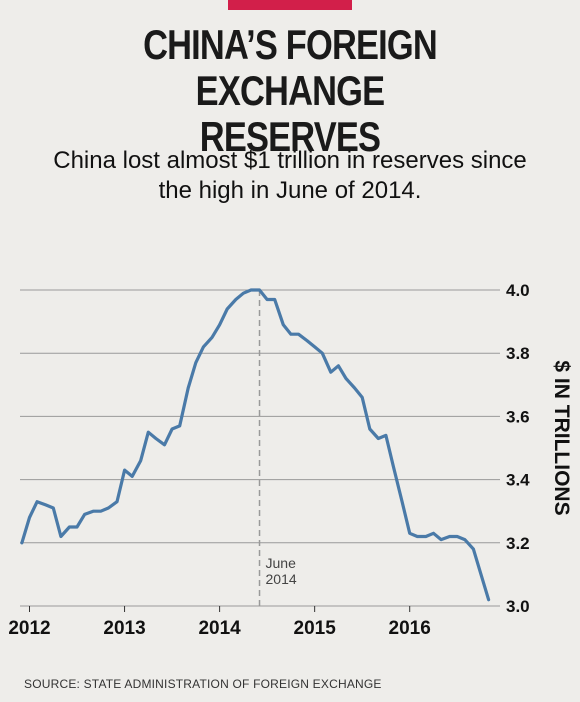 The height and width of the screenshot is (702, 580). What do you see at coordinates (124, 628) in the screenshot?
I see `x-tick-label: 2013` at bounding box center [124, 628].